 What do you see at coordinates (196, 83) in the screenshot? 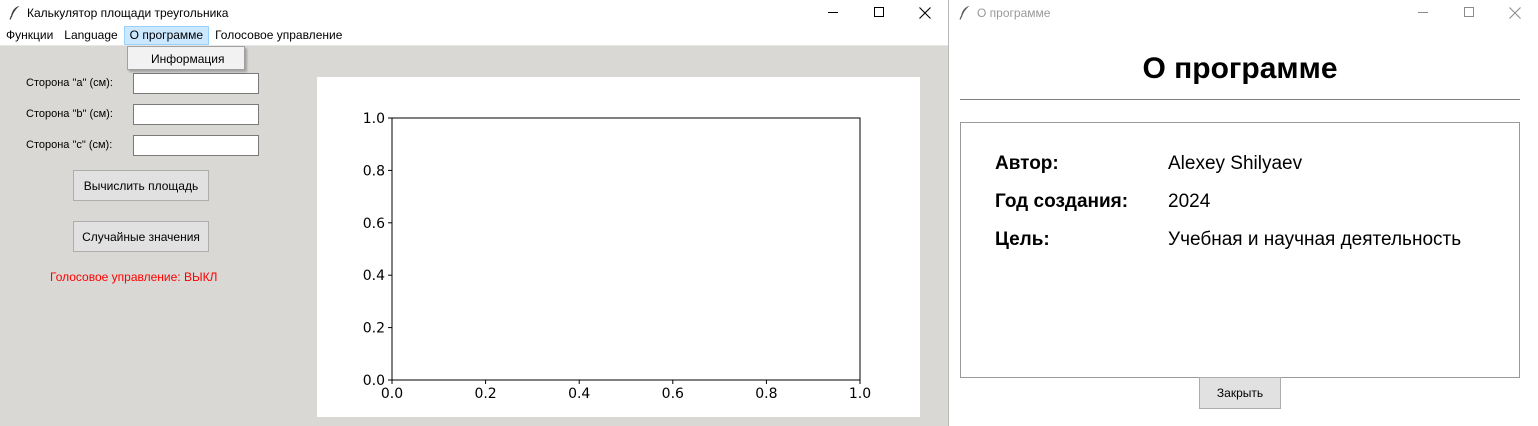
I see `side-a-input` at bounding box center [196, 83].